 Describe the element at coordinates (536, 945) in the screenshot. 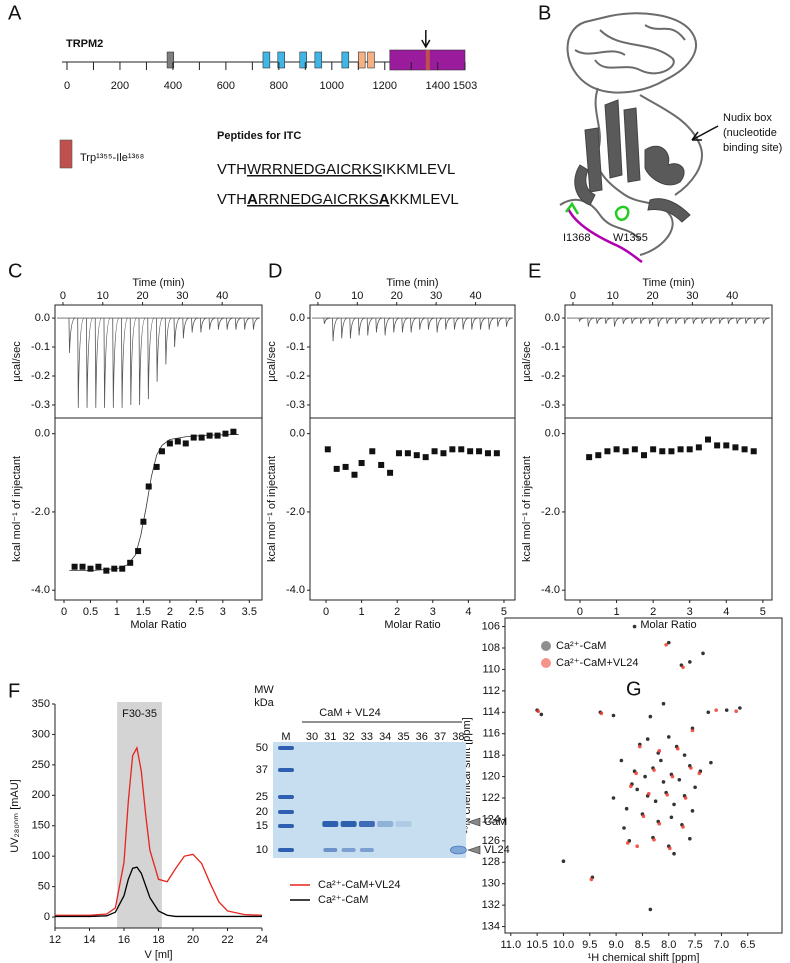

I see `x-tick-label: 10.5` at that location.